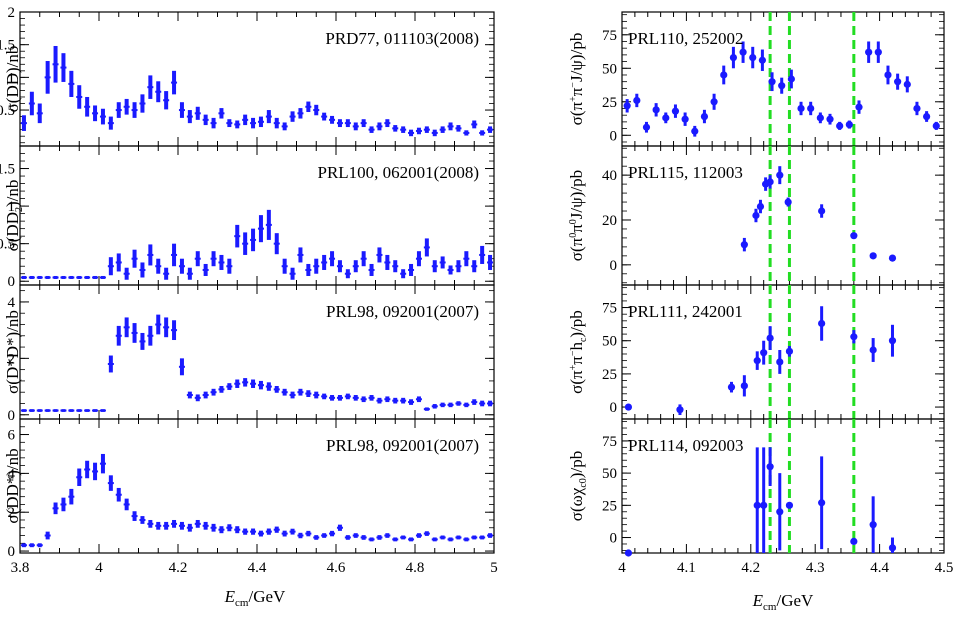  Describe the element at coordinates (19, 209) in the screenshot. I see `ylabel-part: 2` at that location.